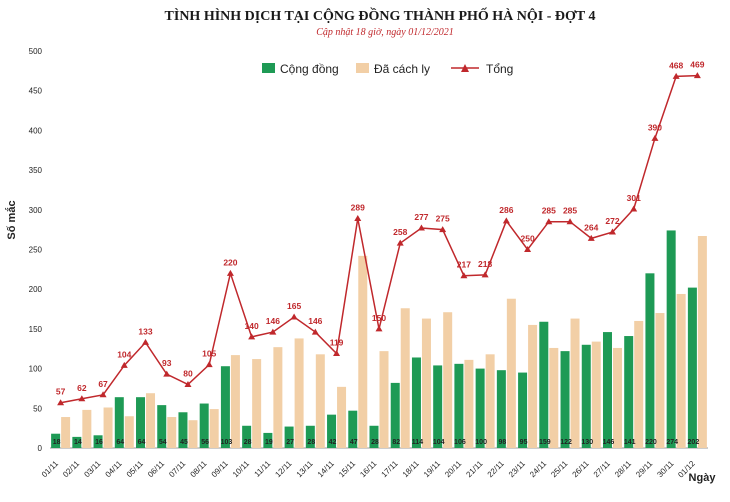  I want to click on data-label-cong-dong: 14, so click(78, 442).